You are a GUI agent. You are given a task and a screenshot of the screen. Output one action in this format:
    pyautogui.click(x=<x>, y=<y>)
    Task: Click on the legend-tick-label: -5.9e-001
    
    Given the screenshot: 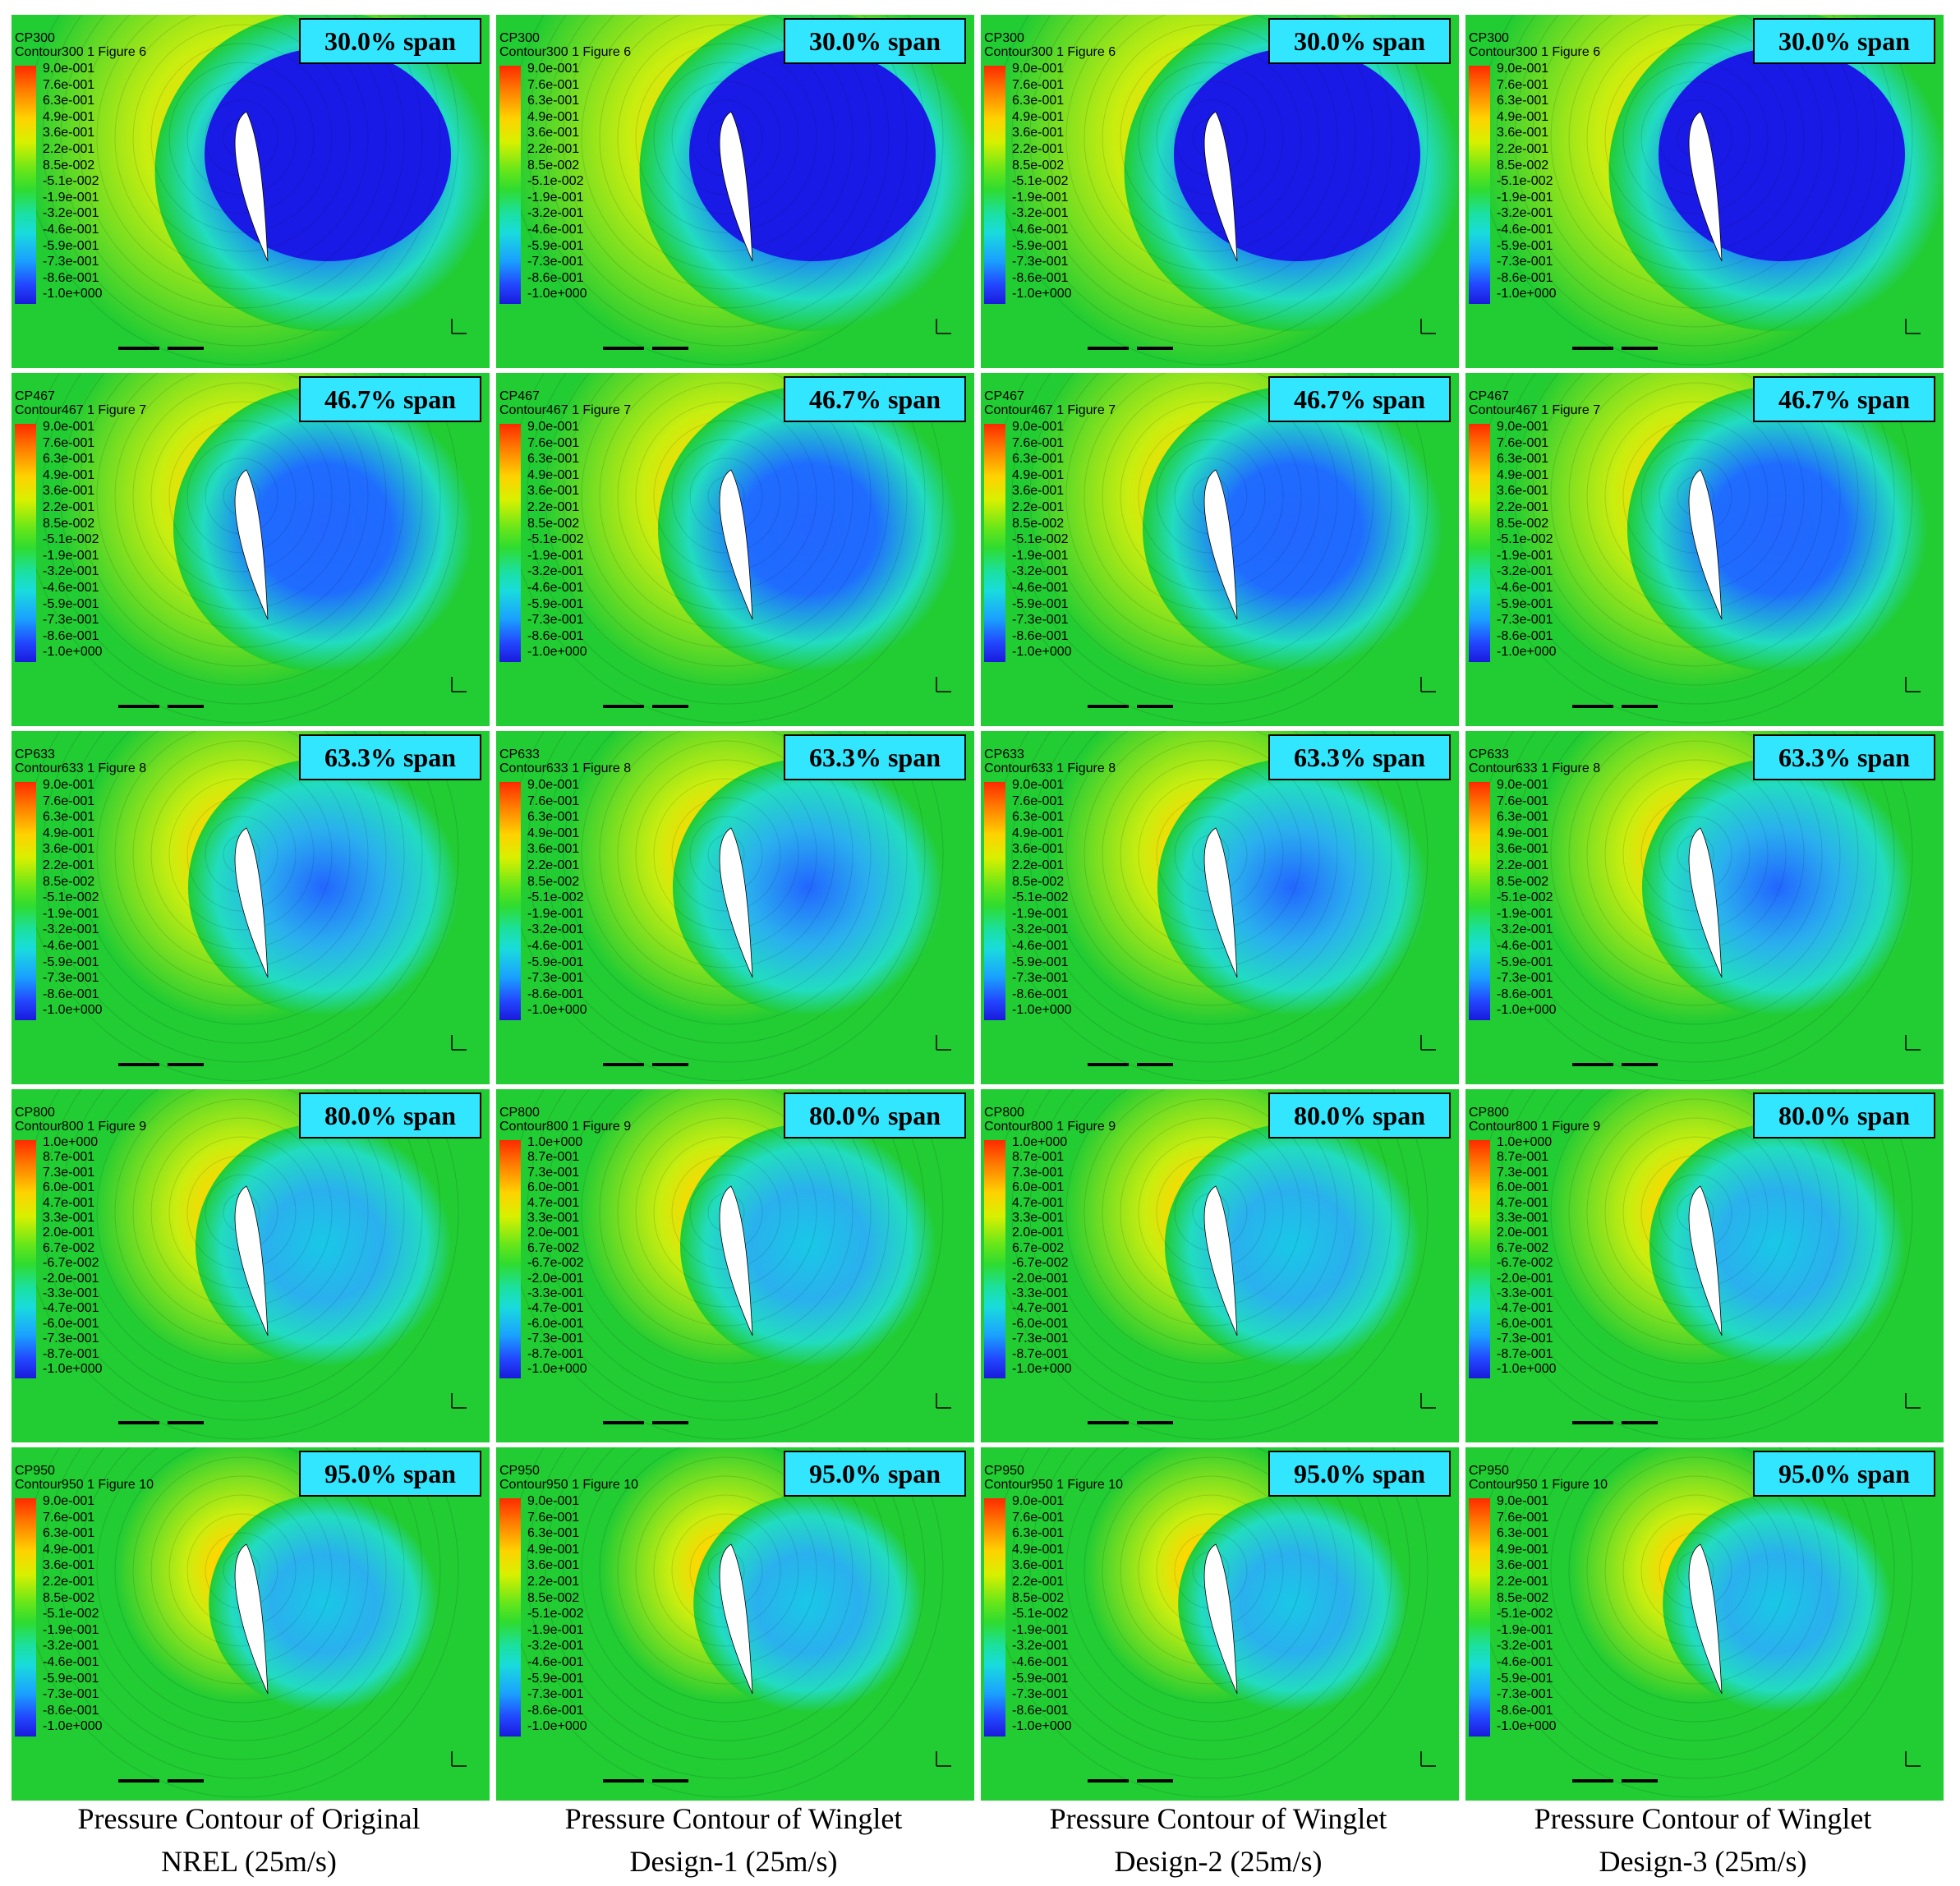 What is the action you would take?
    pyautogui.click(x=1040, y=961)
    